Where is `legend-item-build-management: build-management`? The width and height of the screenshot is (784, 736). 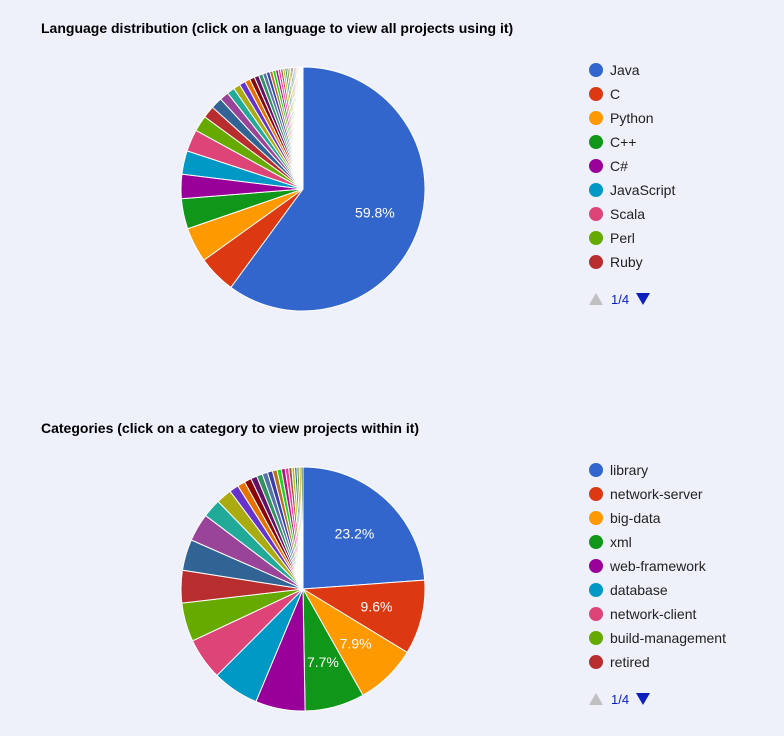
legend-item-build-management: build-management is located at coordinates (684, 638).